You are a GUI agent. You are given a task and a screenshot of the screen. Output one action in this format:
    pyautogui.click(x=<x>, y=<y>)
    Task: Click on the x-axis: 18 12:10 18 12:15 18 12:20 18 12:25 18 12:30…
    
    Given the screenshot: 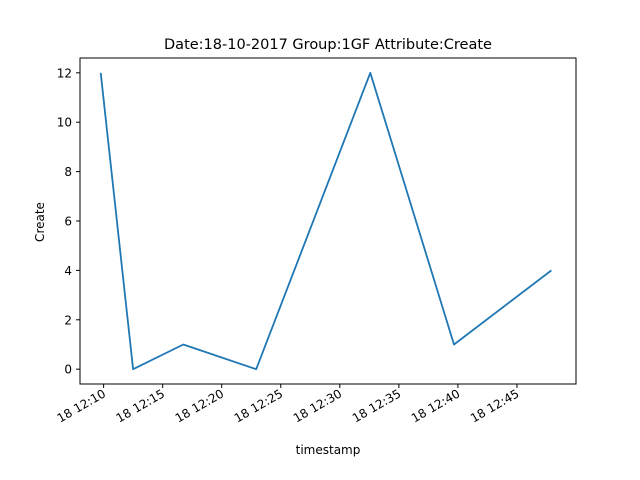 What is the action you would take?
    pyautogui.click(x=288, y=404)
    